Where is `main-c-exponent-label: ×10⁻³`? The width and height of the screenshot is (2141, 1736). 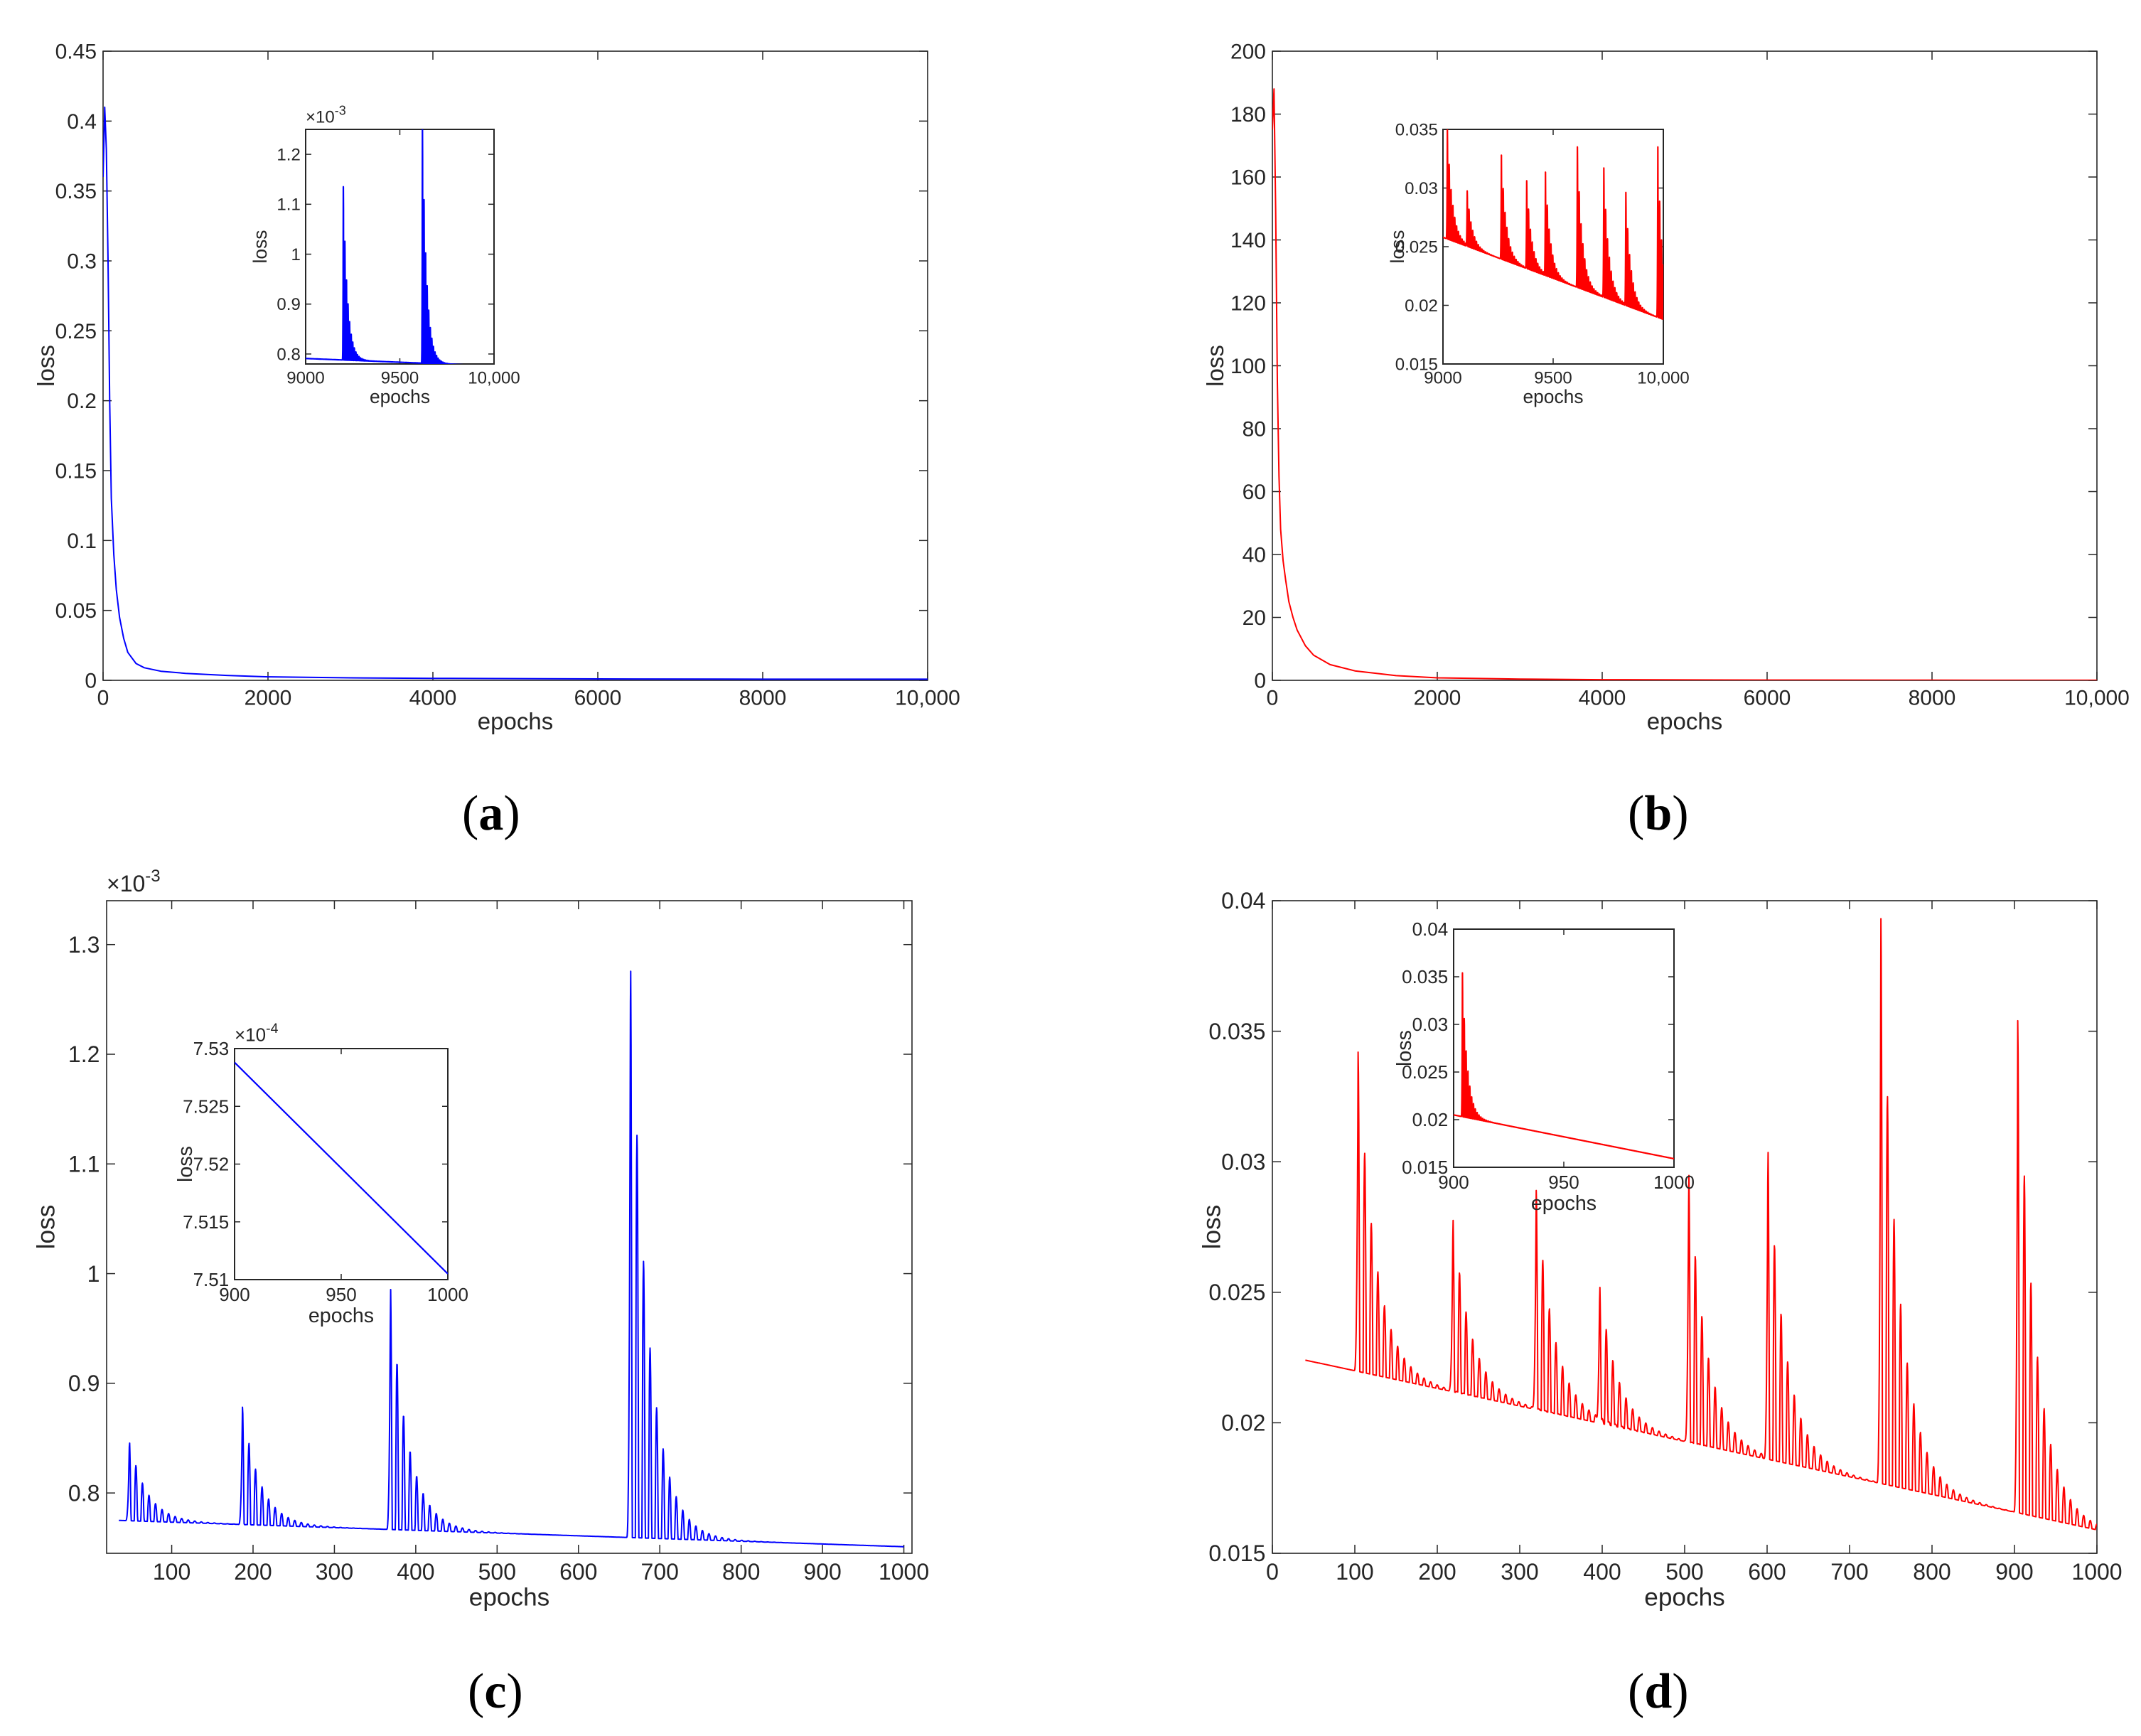
main-c-exponent-label: ×10⁻³ is located at coordinates (134, 881).